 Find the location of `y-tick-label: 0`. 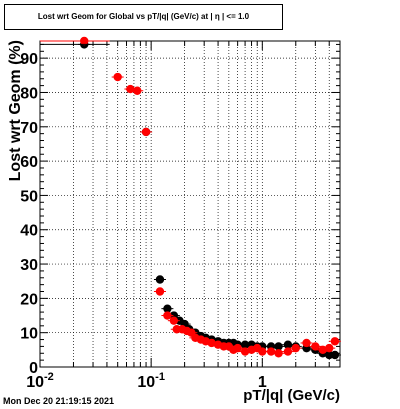

y-tick-label: 0 is located at coordinates (33, 368).